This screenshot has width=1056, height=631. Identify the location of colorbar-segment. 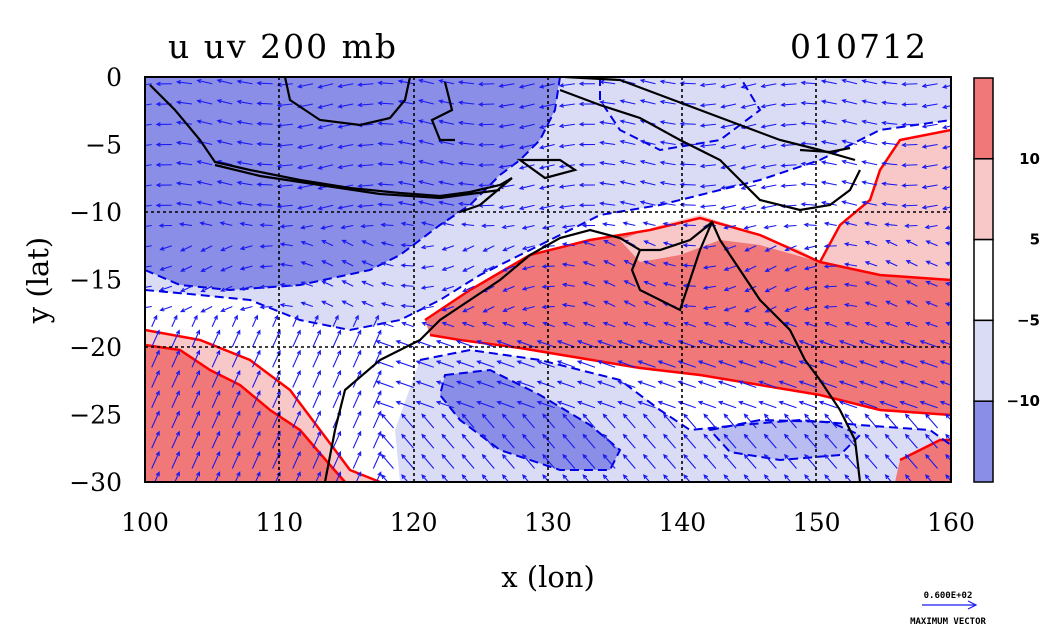
(983, 360).